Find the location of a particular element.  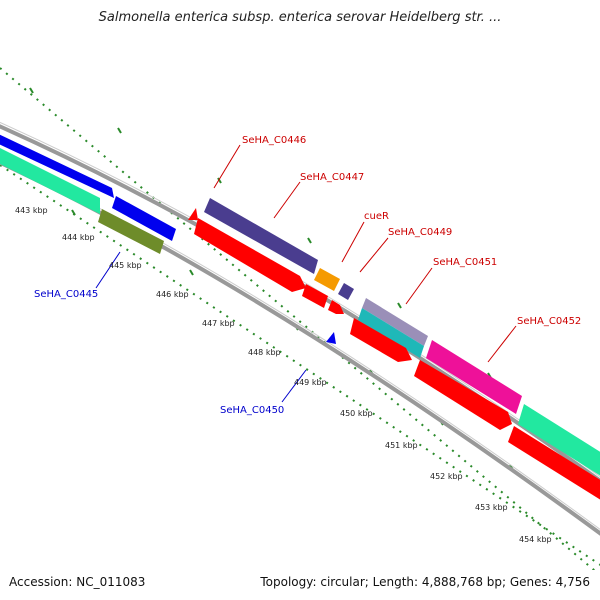

cds-0446-red is located at coordinates (250, 255).